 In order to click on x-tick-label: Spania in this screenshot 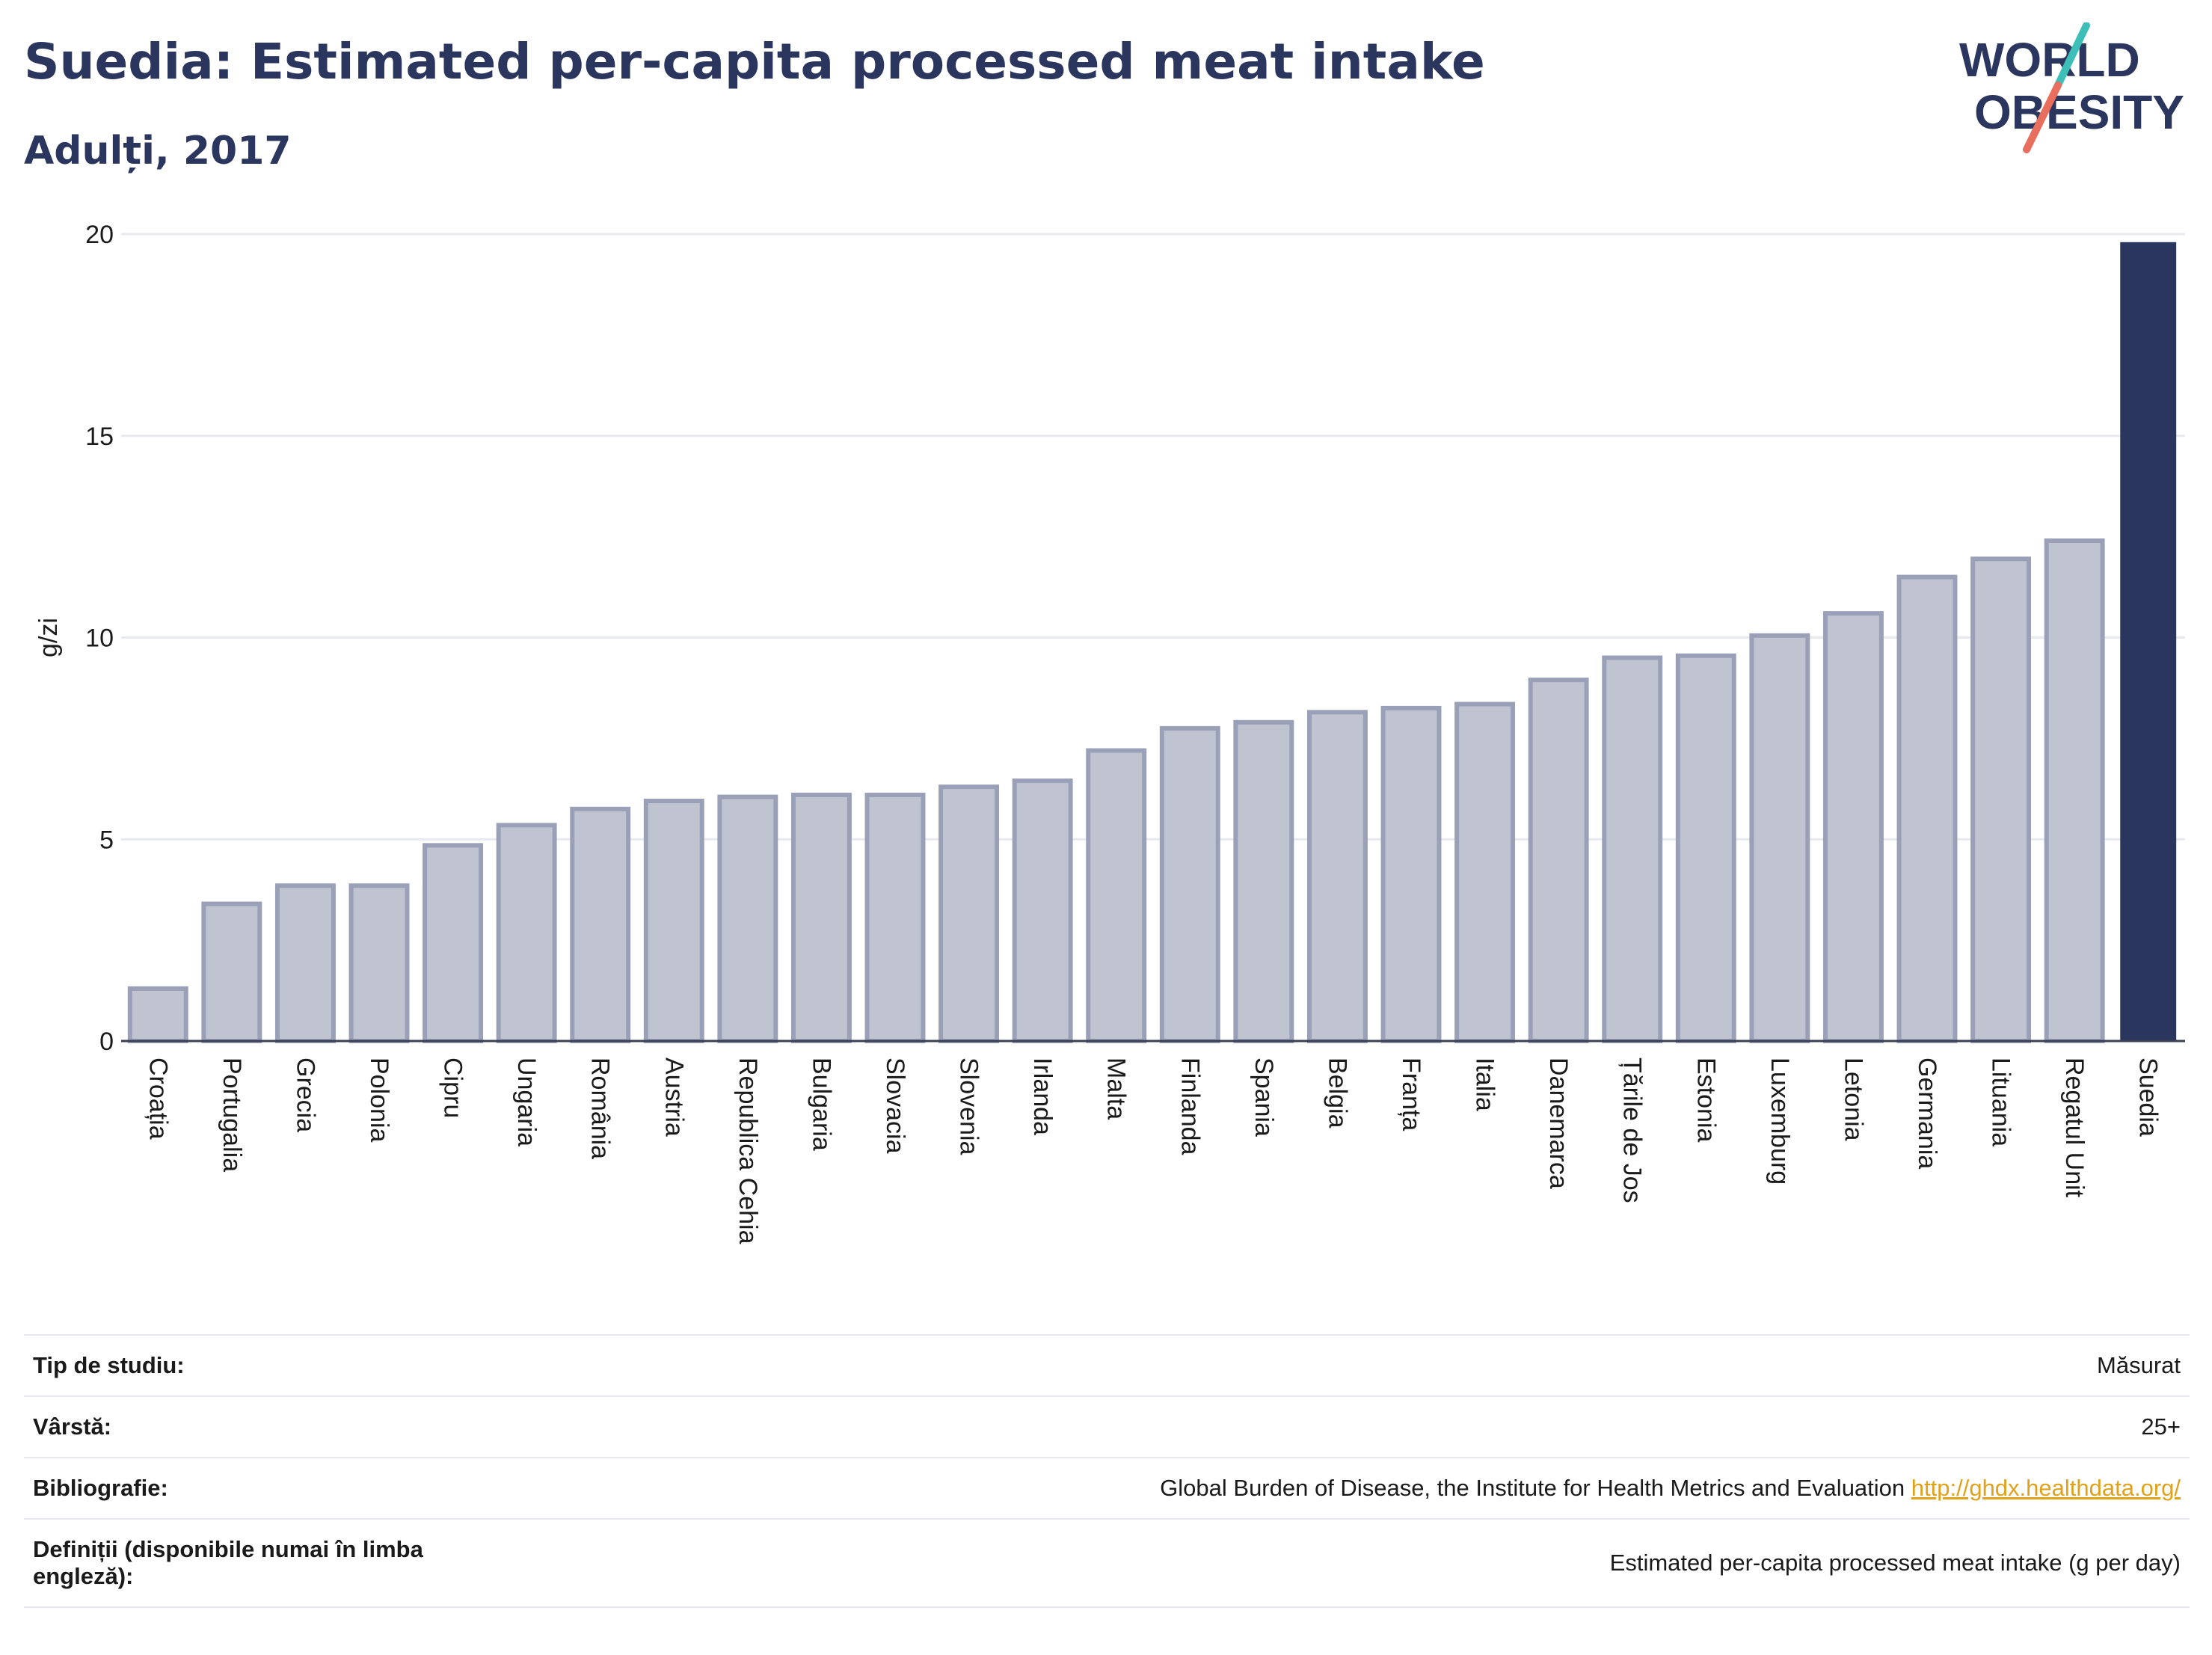, I will do `click(1264, 1097)`.